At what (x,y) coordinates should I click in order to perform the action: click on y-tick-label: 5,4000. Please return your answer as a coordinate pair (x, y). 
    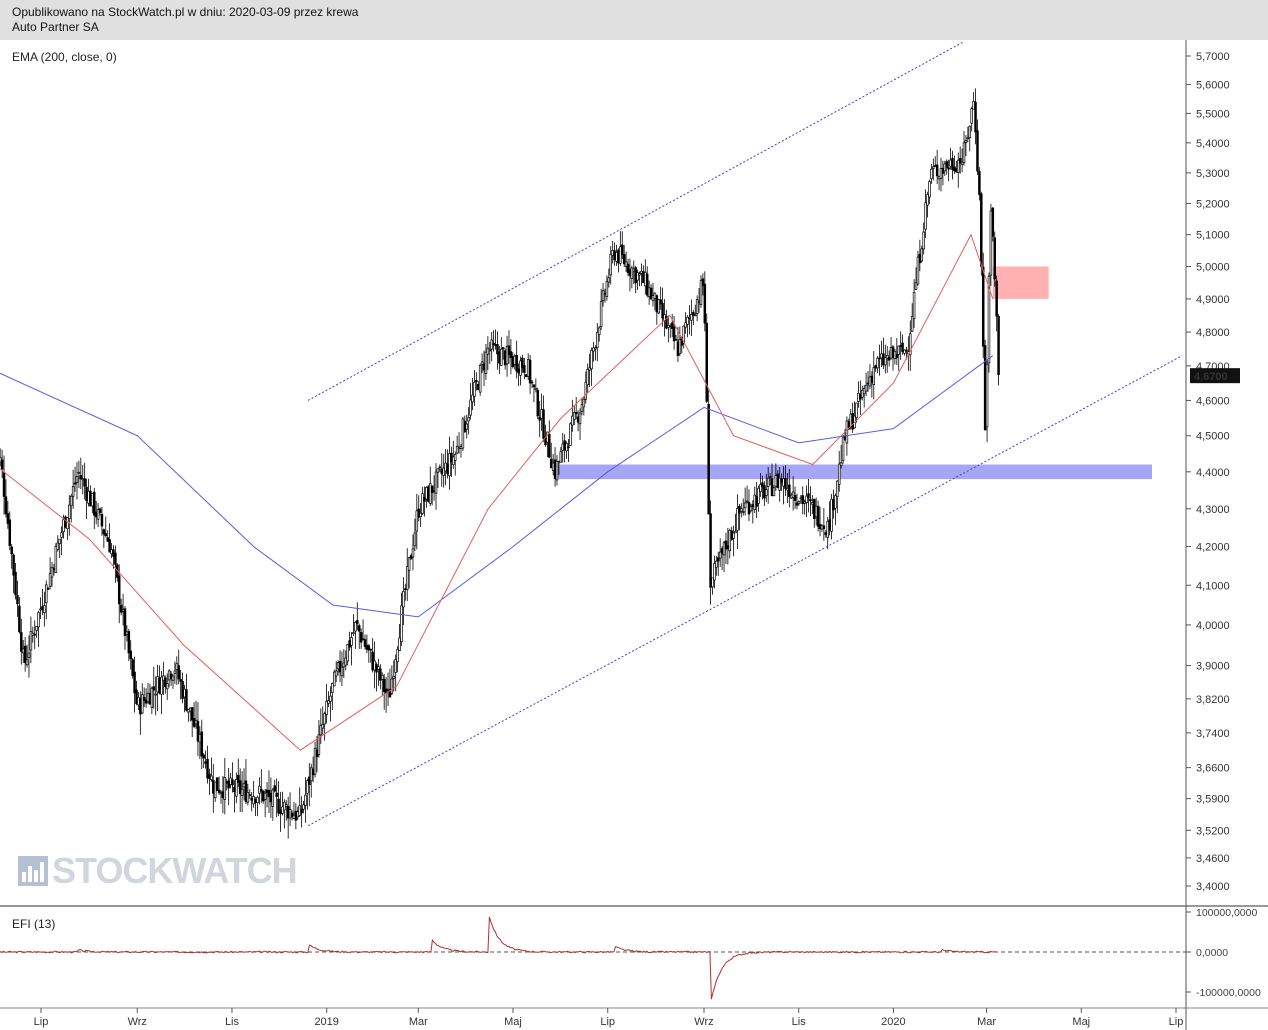
    Looking at the image, I should click on (1213, 144).